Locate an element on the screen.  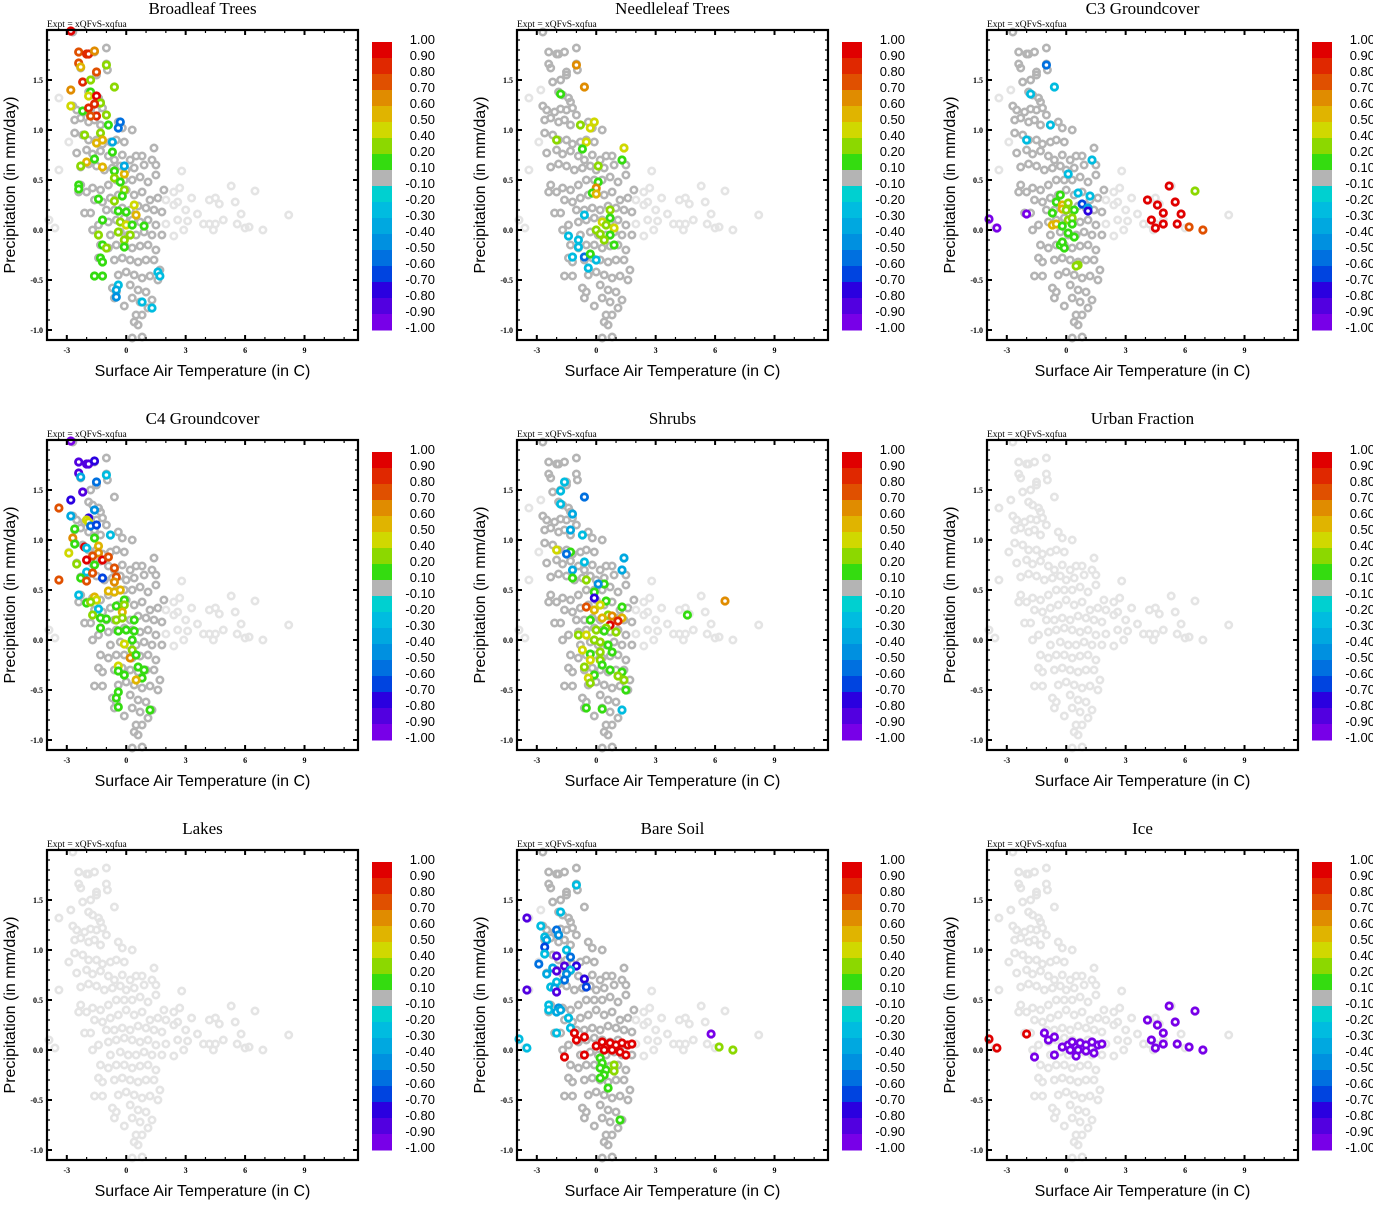
colorbar-label: 0.10 is located at coordinates (1361, 167).